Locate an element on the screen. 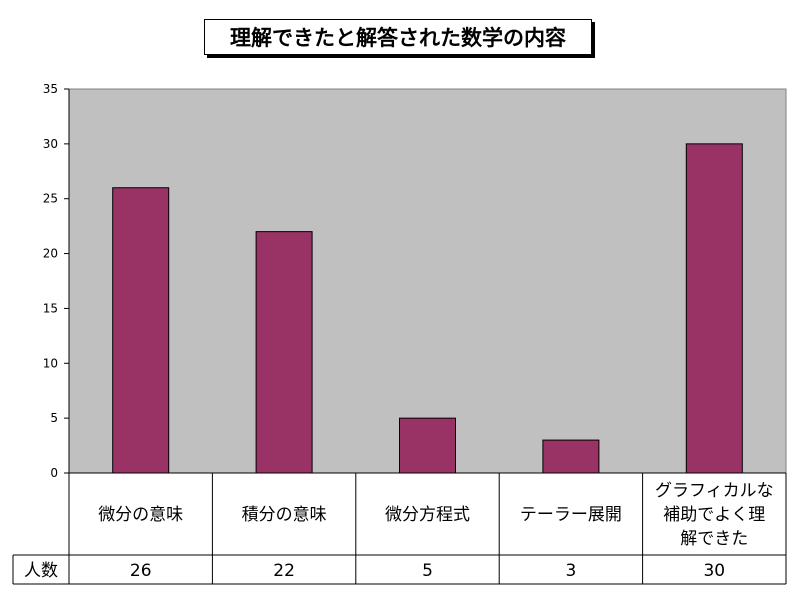  y-tick-label: 10 is located at coordinates (50, 363).